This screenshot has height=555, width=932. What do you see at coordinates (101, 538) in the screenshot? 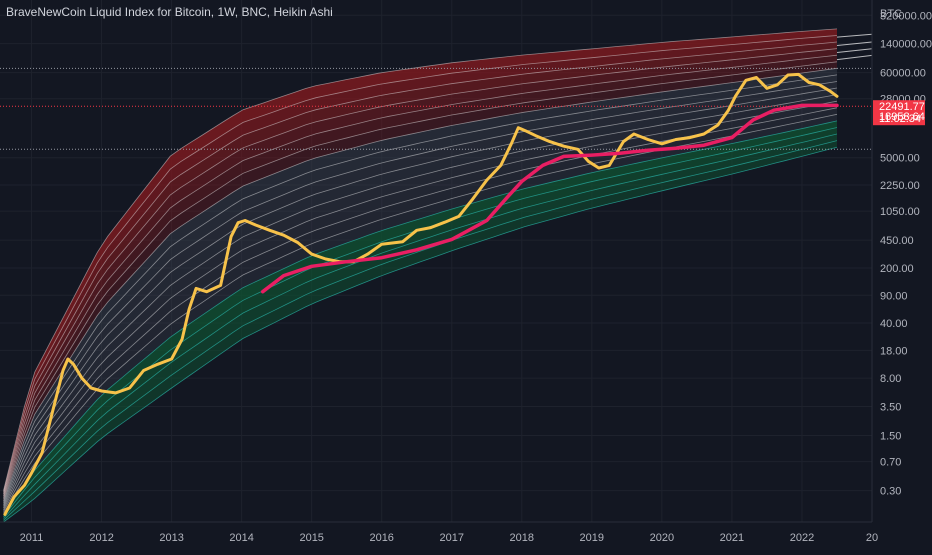
I see `x-tick-label: 2012` at bounding box center [101, 538].